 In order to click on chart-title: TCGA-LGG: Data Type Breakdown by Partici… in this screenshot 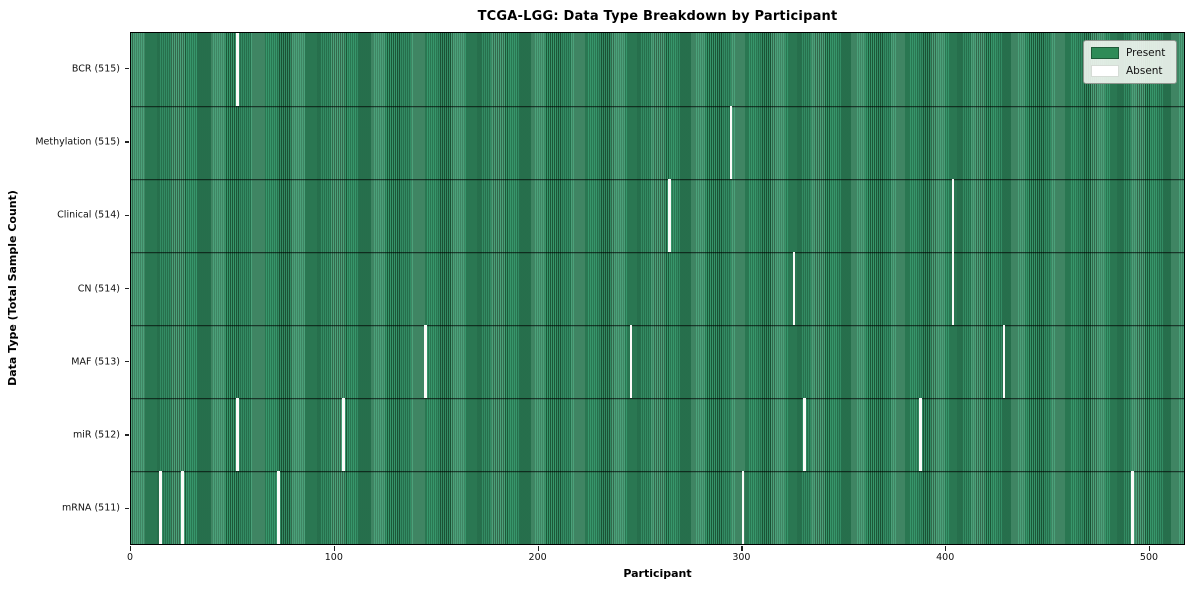, I will do `click(657, 16)`.